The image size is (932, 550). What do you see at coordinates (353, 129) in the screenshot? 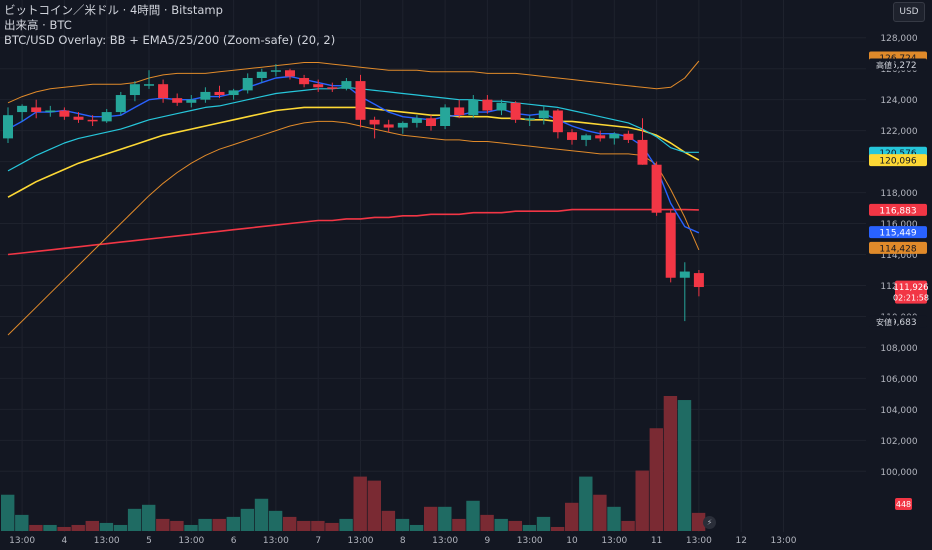
I see `ema25-line` at bounding box center [353, 129].